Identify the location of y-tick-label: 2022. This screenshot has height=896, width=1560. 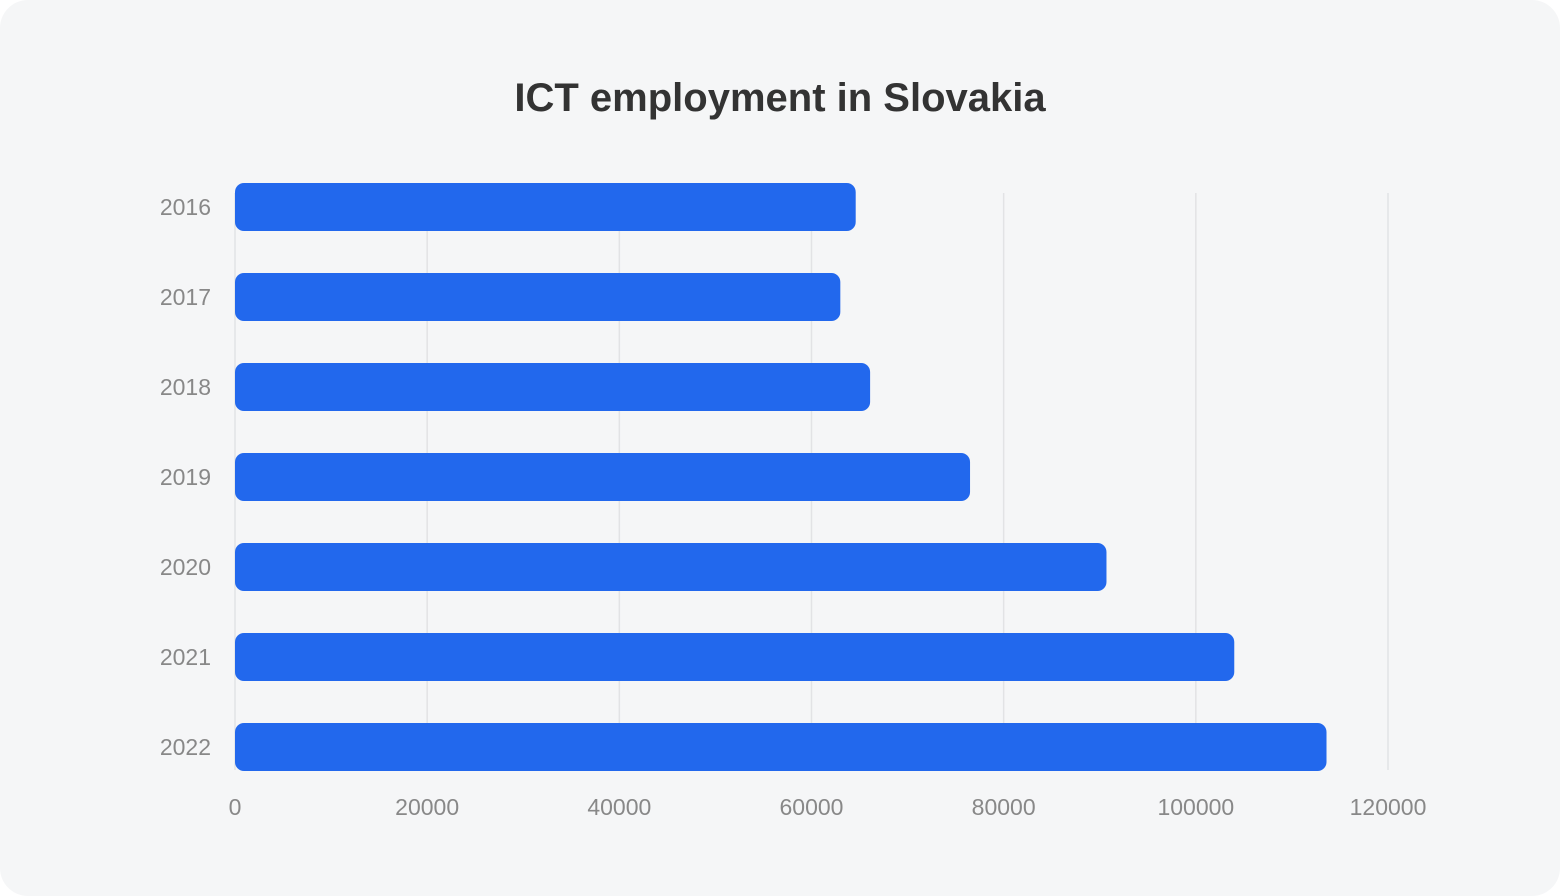
(185, 747).